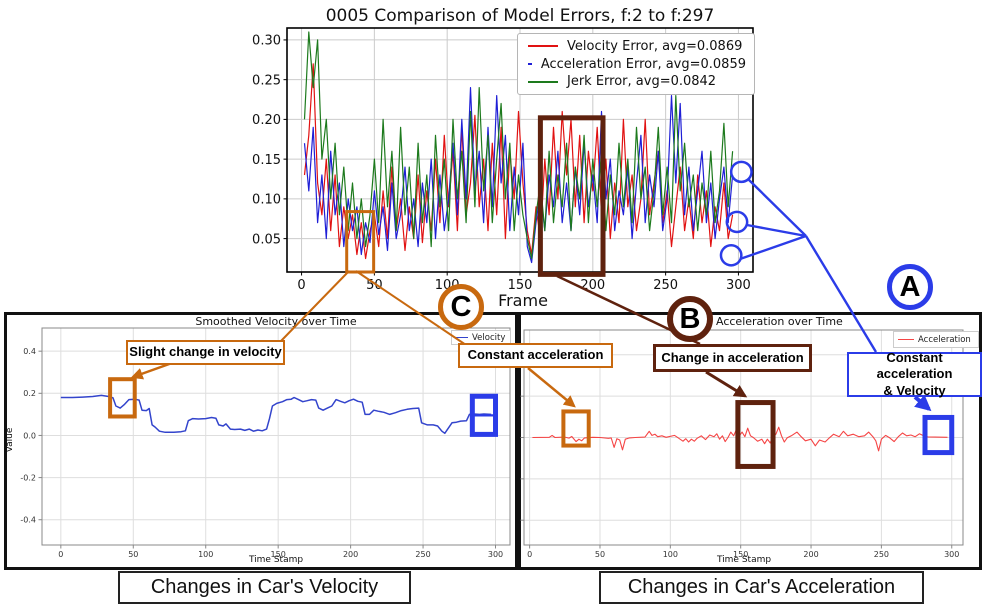  Describe the element at coordinates (652, 336) in the screenshot. I see `brown-connector-lines` at that location.